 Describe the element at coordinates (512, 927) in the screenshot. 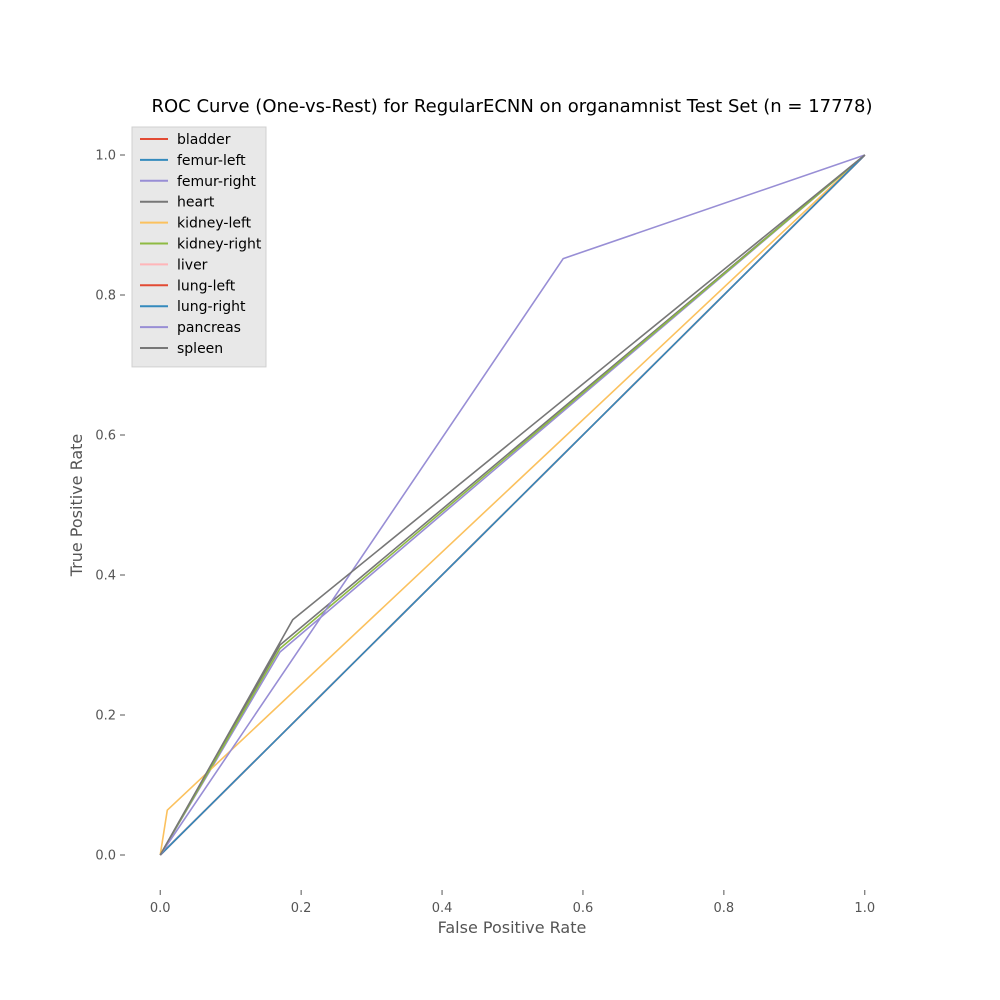

I see `x-axis-label: False Positive Rate` at that location.